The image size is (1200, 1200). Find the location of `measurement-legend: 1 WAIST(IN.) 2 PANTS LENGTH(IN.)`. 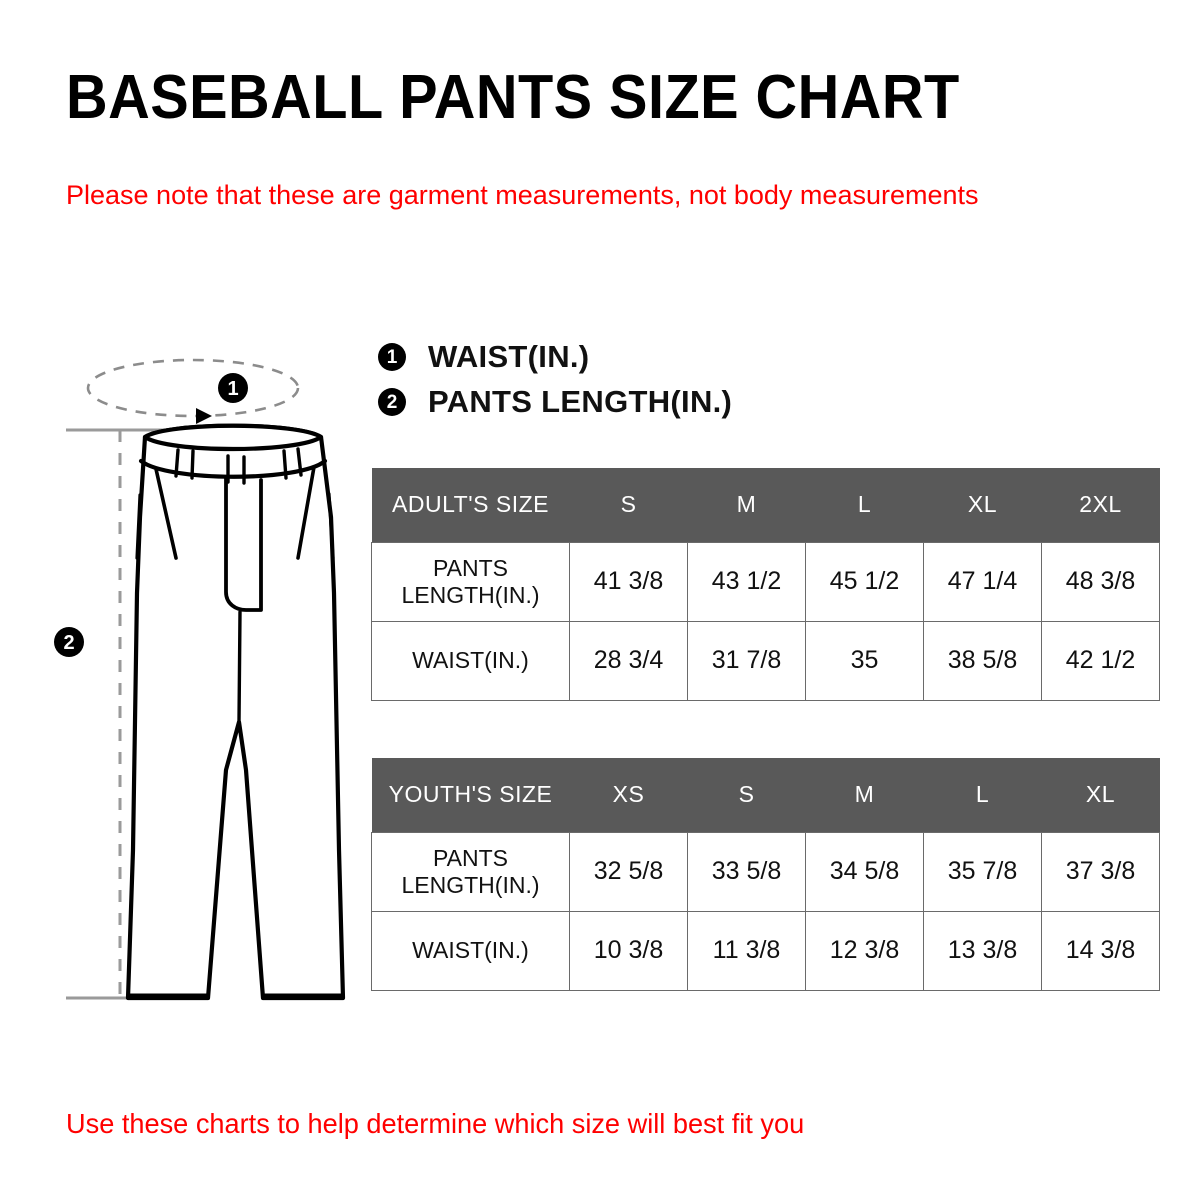

measurement-legend: 1 WAIST(IN.) 2 PANTS LENGTH(IN.) is located at coordinates (555, 381).